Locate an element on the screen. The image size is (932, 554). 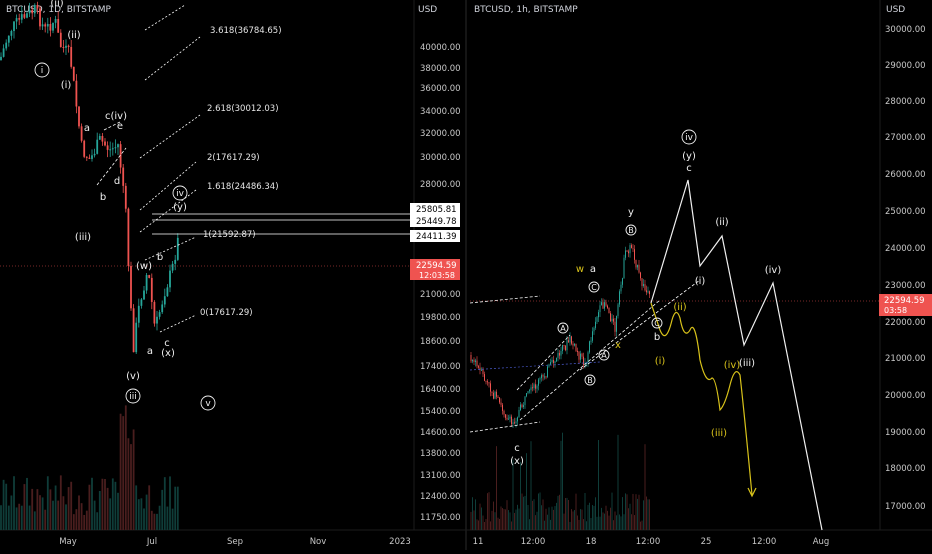
wave-label-ii-top: (ii) is located at coordinates (56, 4).